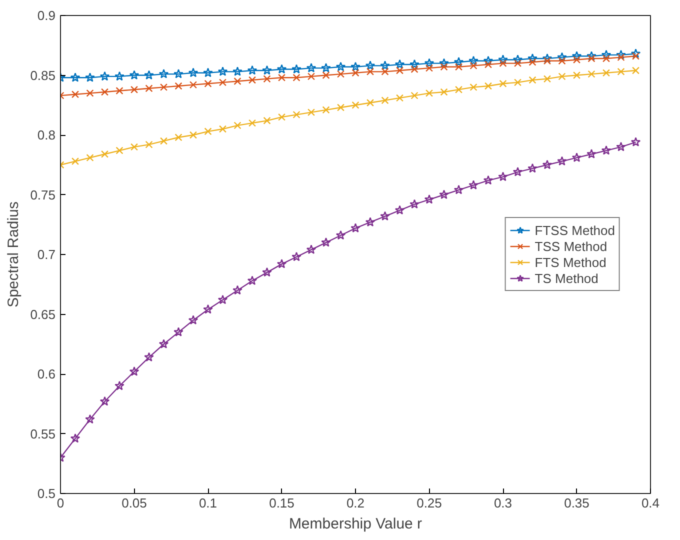  Describe the element at coordinates (46, 15) in the screenshot. I see `y-tick-label: 0.9` at that location.